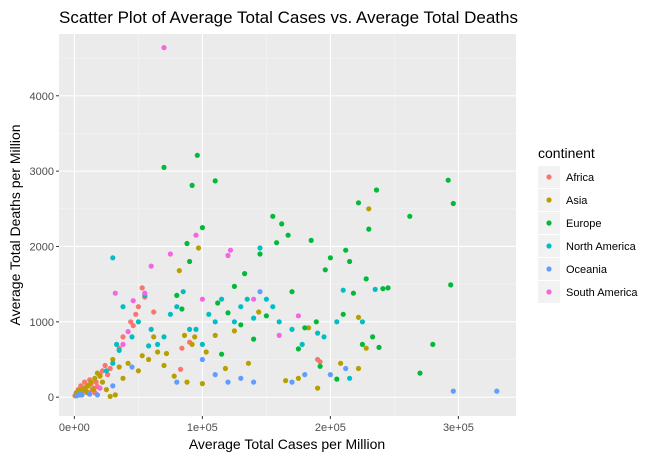 The width and height of the screenshot is (663, 460). What do you see at coordinates (583, 224) in the screenshot?
I see `legend-label: Europe` at bounding box center [583, 224].